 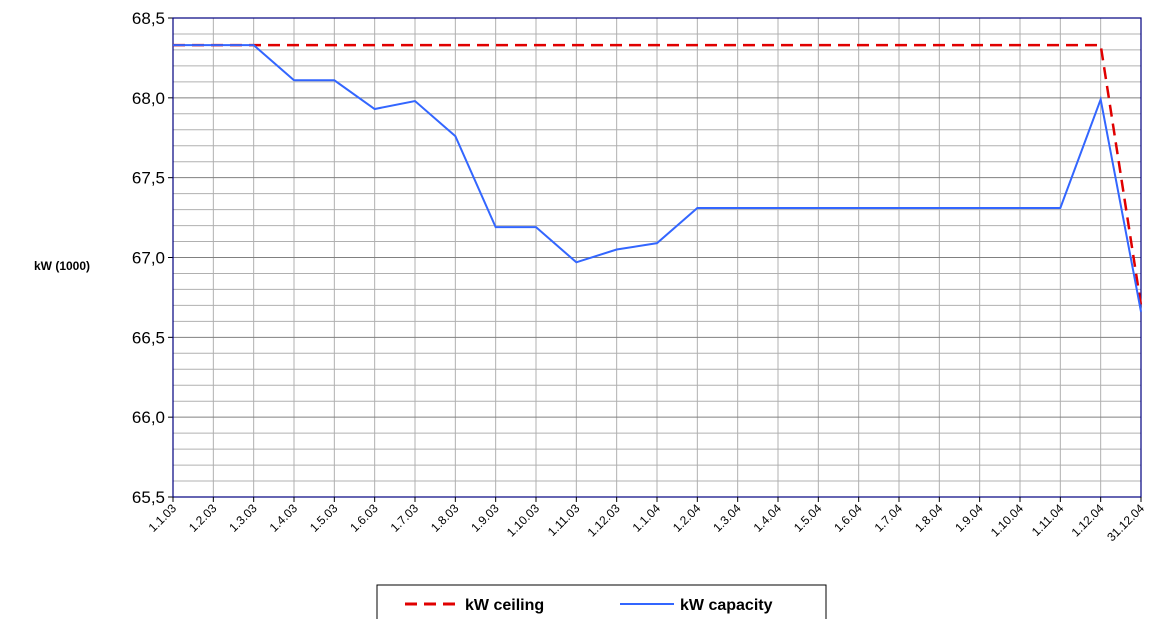 I want to click on x-tick-label: 1.12.03, so click(x=604, y=520).